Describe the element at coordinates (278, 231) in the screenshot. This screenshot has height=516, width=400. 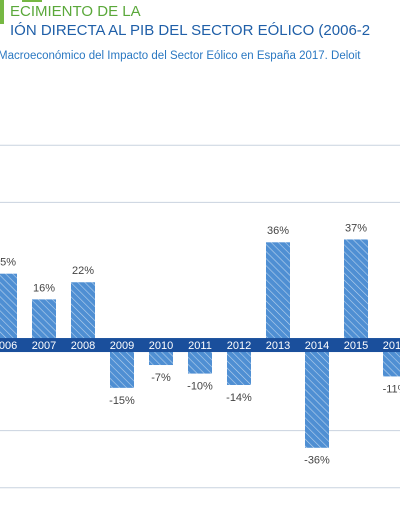
I see `value-label: 36%` at that location.